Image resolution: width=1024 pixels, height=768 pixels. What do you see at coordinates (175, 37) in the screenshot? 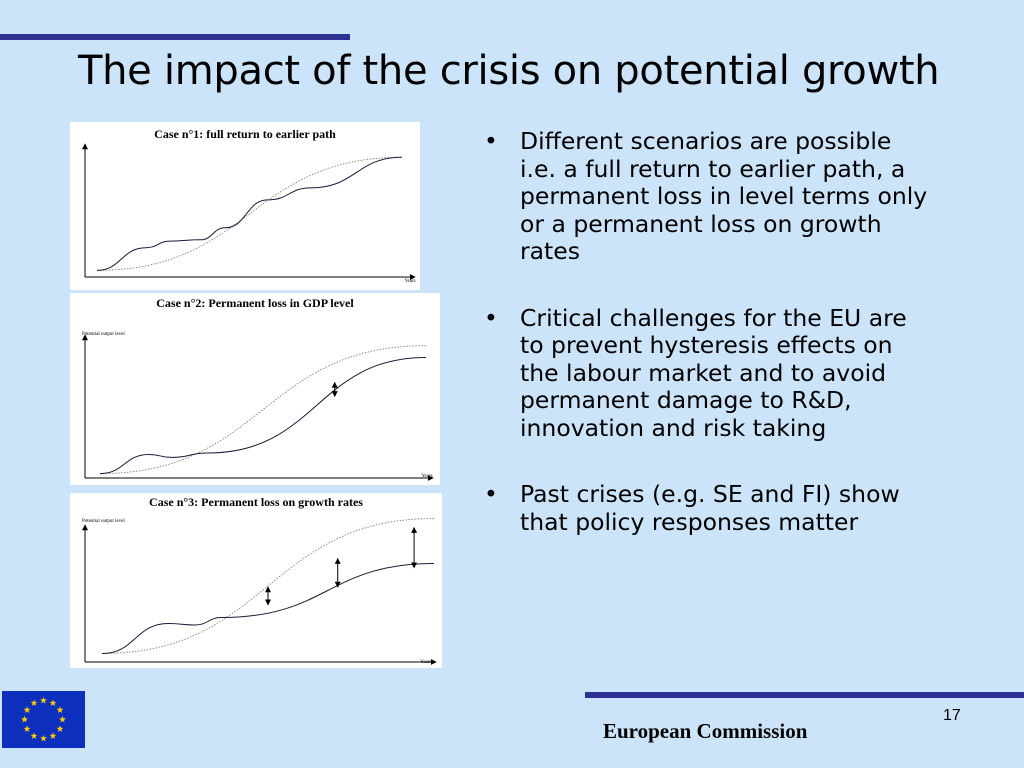
I see `title-rule` at bounding box center [175, 37].